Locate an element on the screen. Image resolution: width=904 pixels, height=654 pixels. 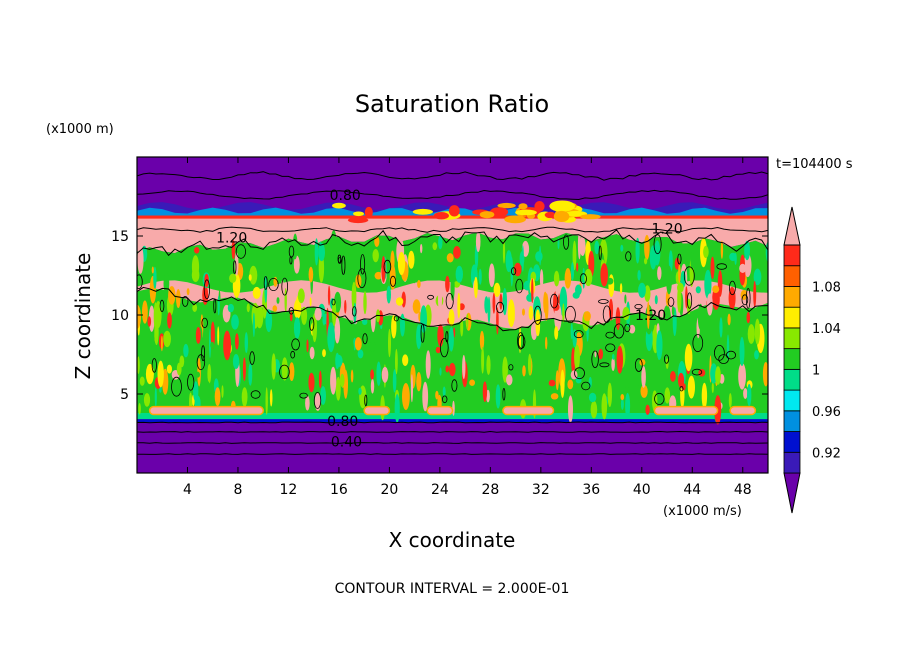
contour-label: 0.40 is located at coordinates (346, 443).